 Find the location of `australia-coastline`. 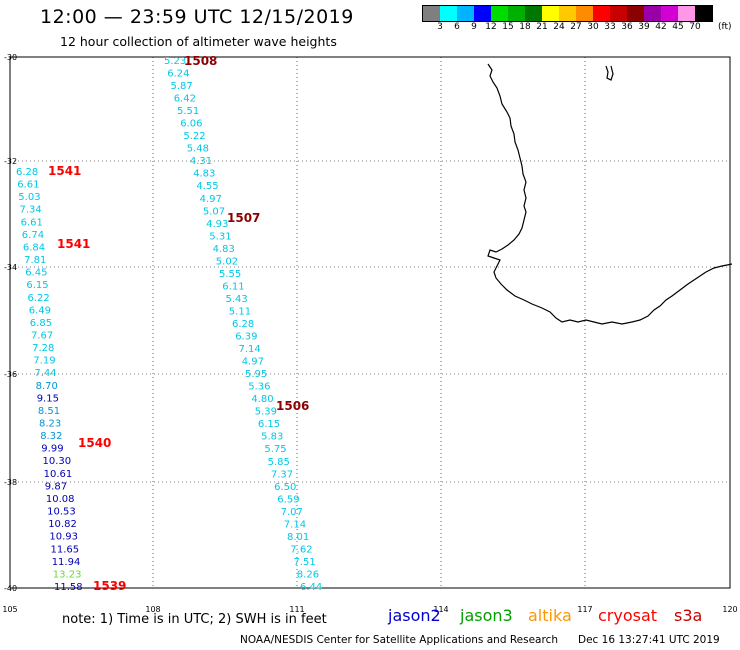

australia-coastline is located at coordinates (610, 194).